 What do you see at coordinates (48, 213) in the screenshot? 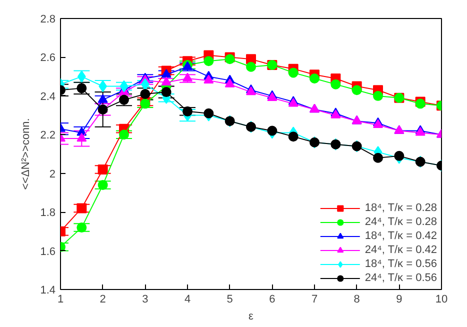
I see `y-tick-label: 1.8` at bounding box center [48, 213].